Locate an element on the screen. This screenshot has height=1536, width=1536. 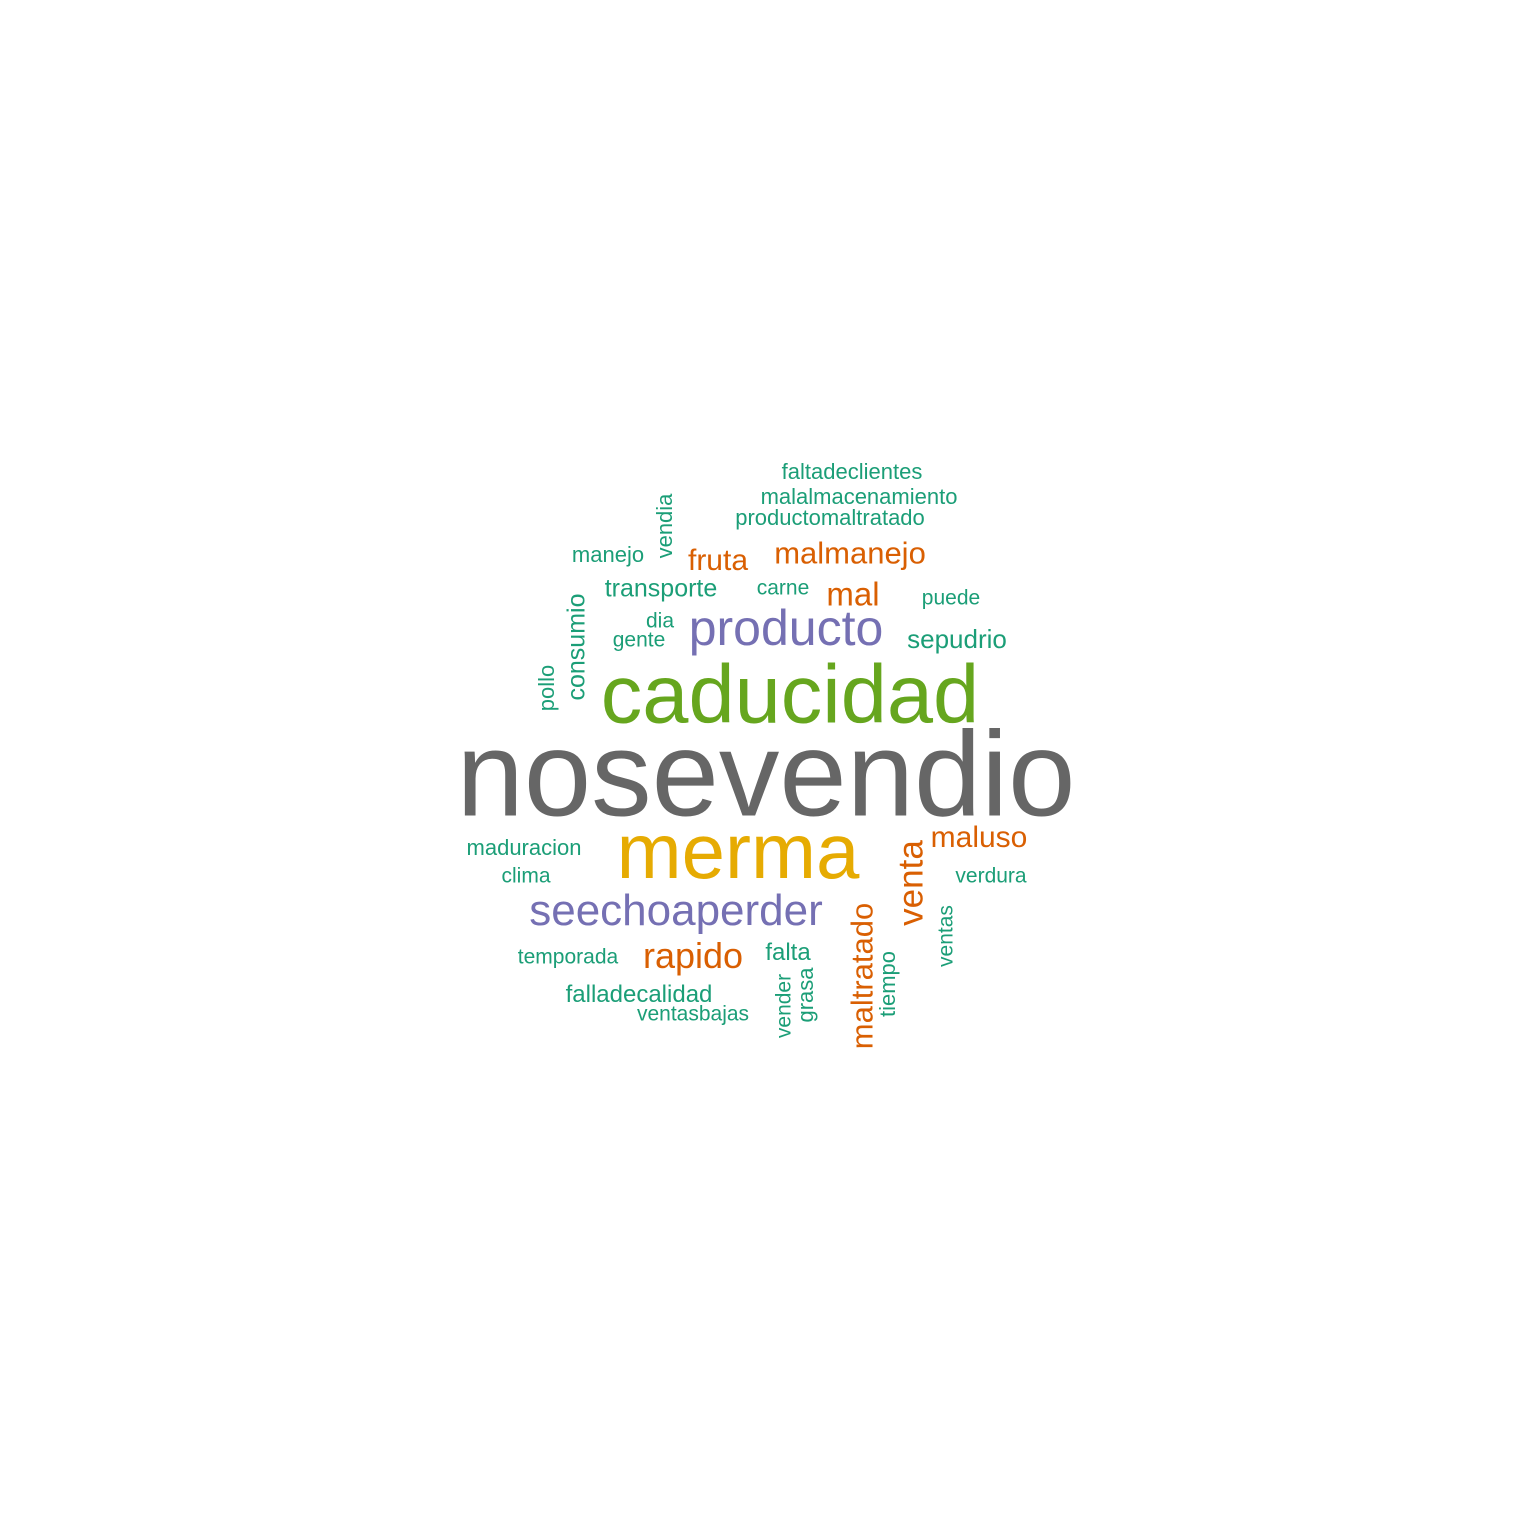
word-seechoaperder: seechoaperder is located at coordinates (676, 910).